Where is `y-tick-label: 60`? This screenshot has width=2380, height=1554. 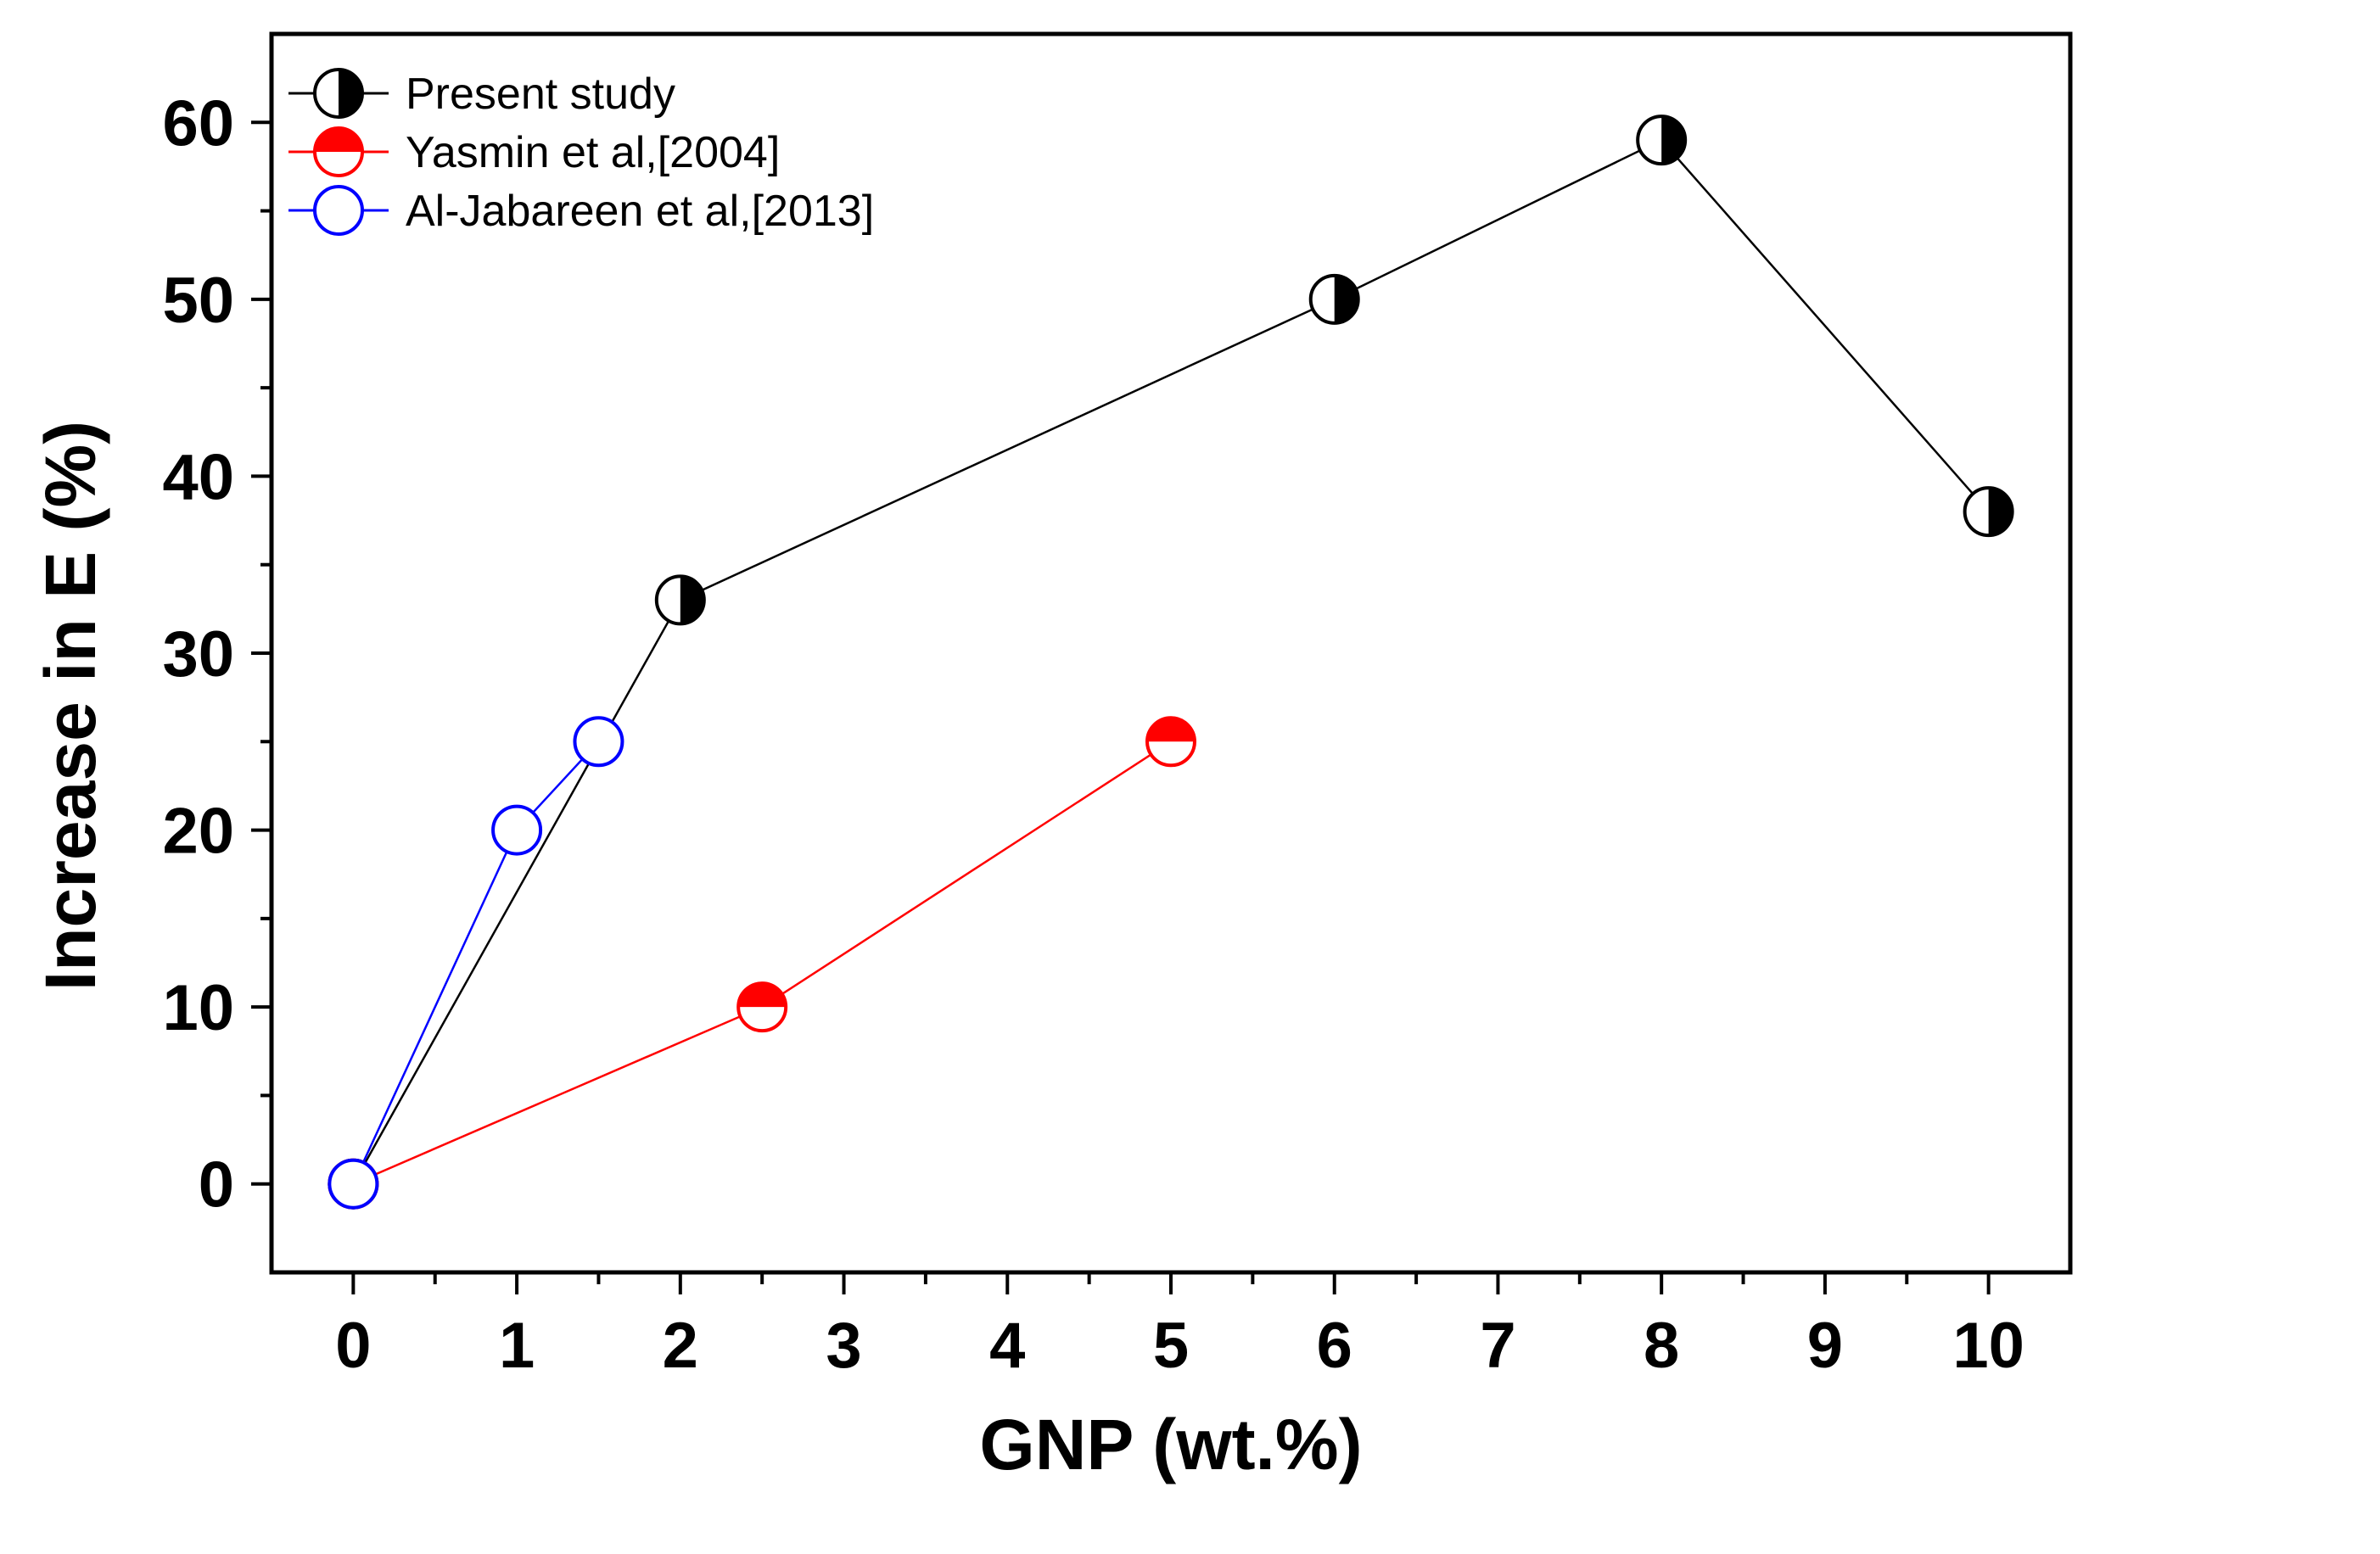 y-tick-label: 60 is located at coordinates (198, 123).